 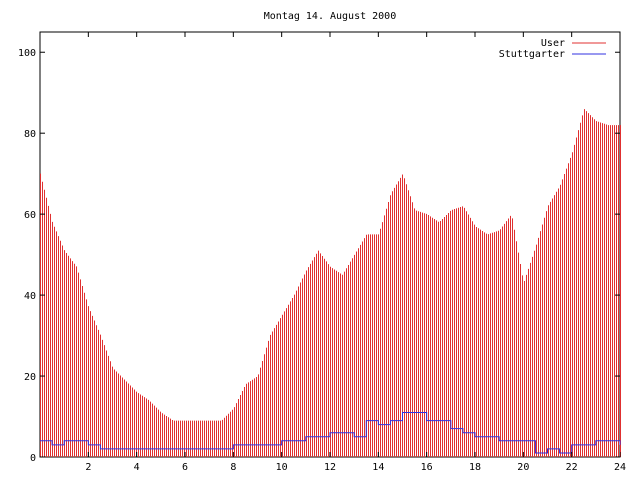 What do you see at coordinates (137, 467) in the screenshot?
I see `x-tick-label: 4` at bounding box center [137, 467].